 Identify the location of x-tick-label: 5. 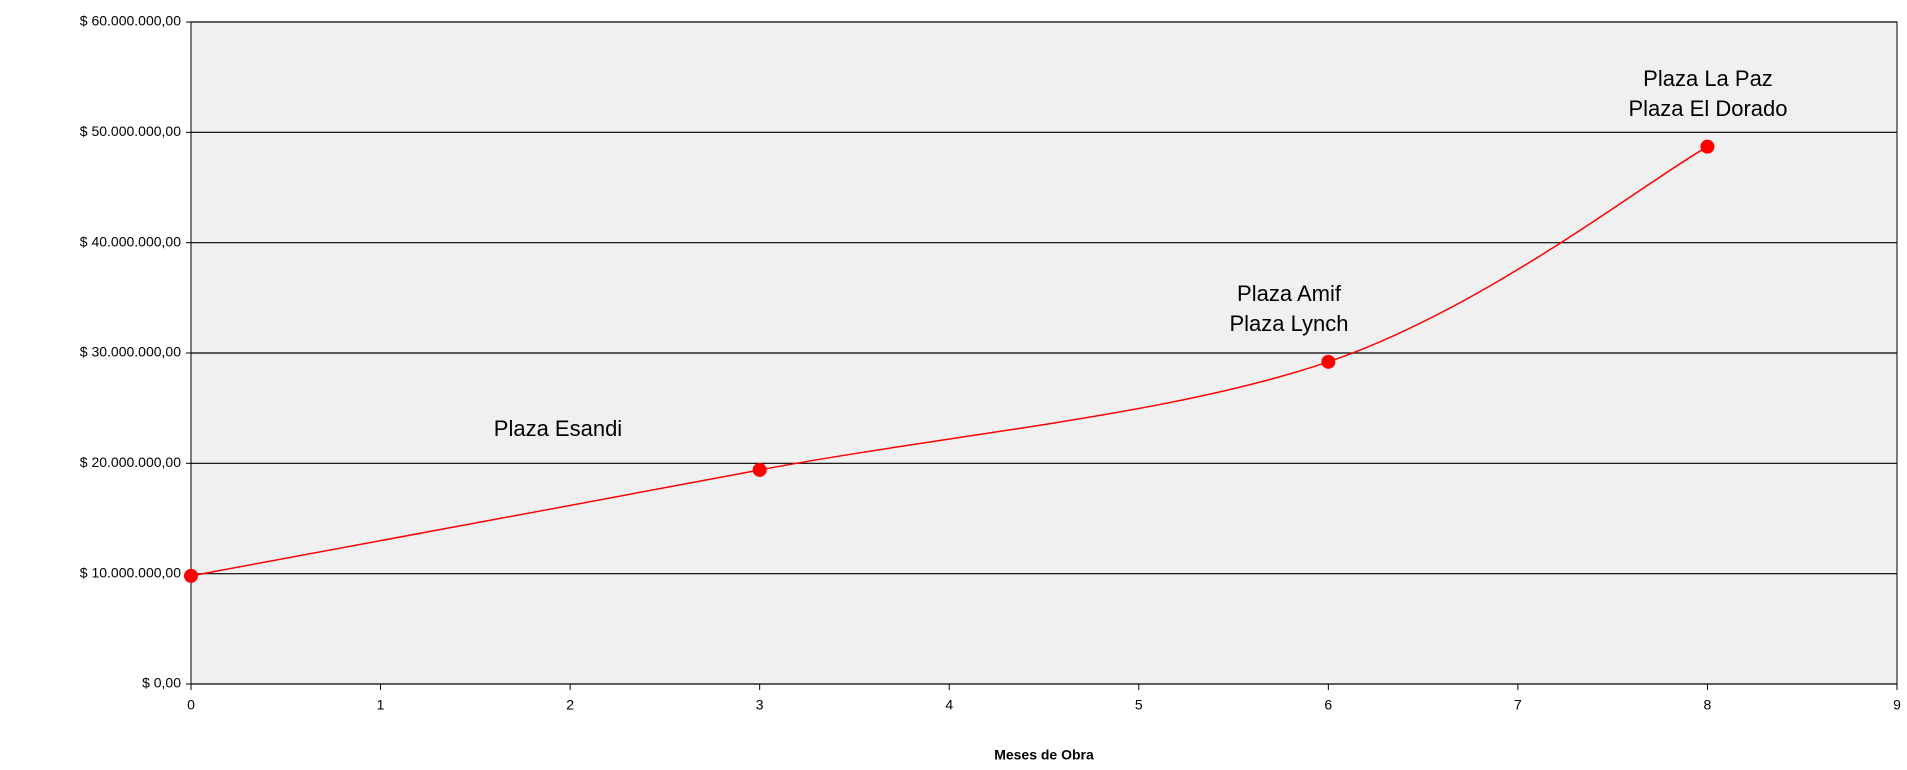
(1139, 705).